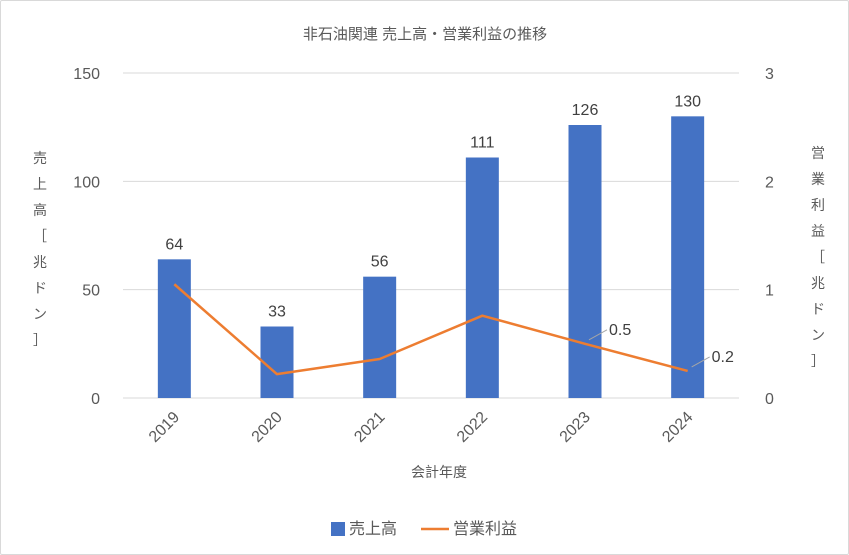 This screenshot has height=555, width=849. Describe the element at coordinates (338, 529) in the screenshot. I see `legend-swatch-bar` at that location.